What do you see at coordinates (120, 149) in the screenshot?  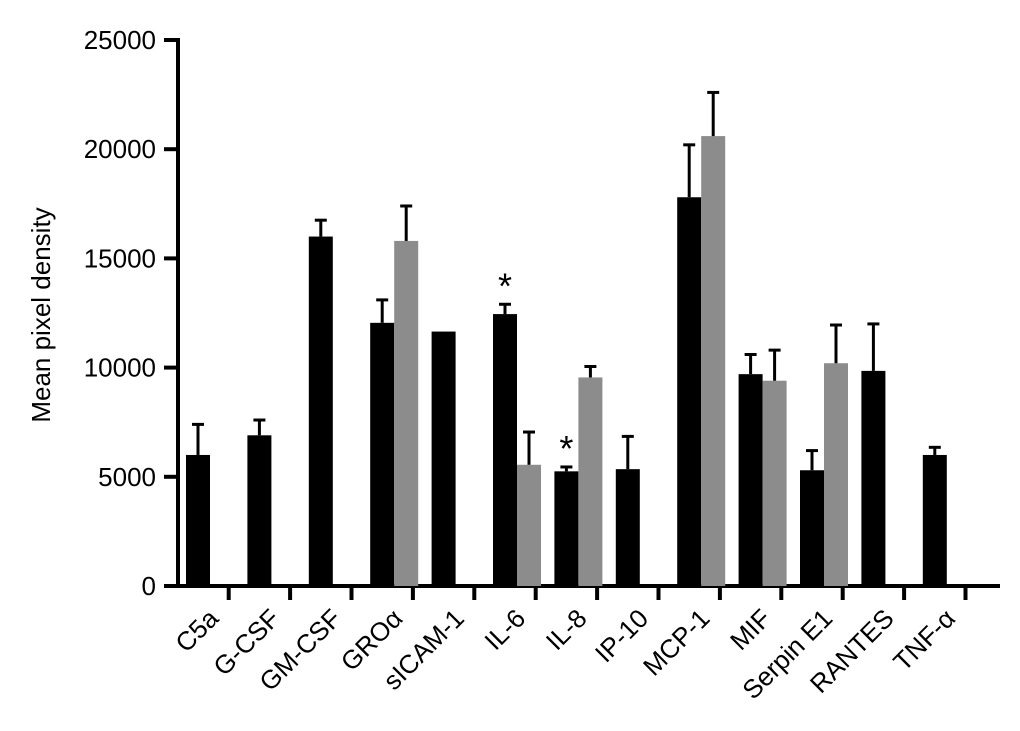 I see `y-tick-label: 20000` at bounding box center [120, 149].